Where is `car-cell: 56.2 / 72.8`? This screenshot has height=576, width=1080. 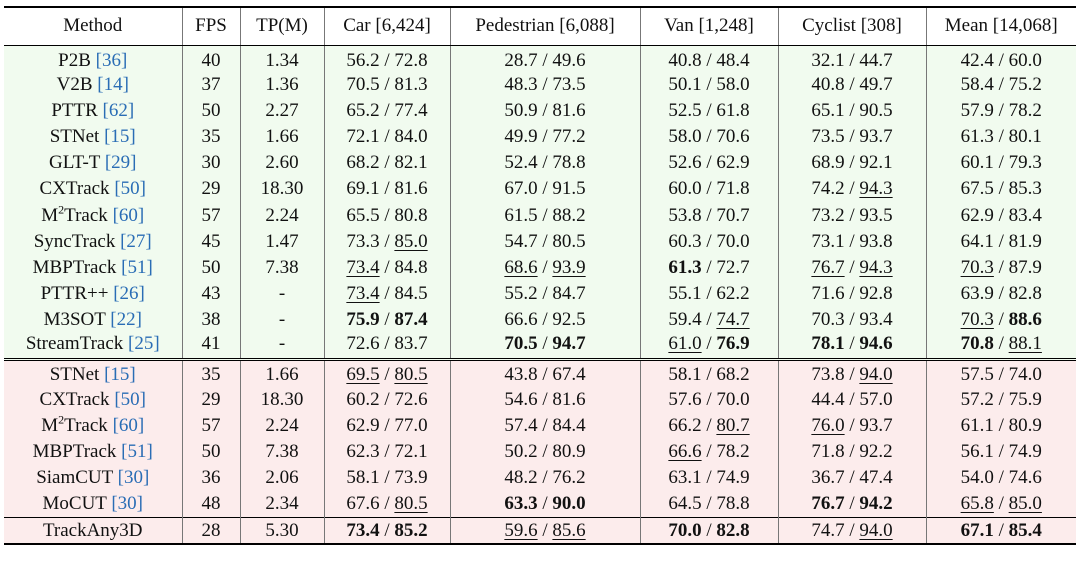 car-cell: 56.2 / 72.8 is located at coordinates (387, 58).